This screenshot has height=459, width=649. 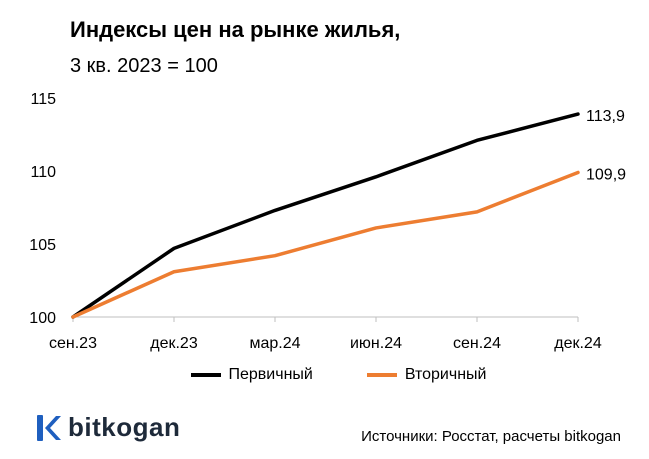 I want to click on x-tick-label: сен.23, so click(x=73, y=343).